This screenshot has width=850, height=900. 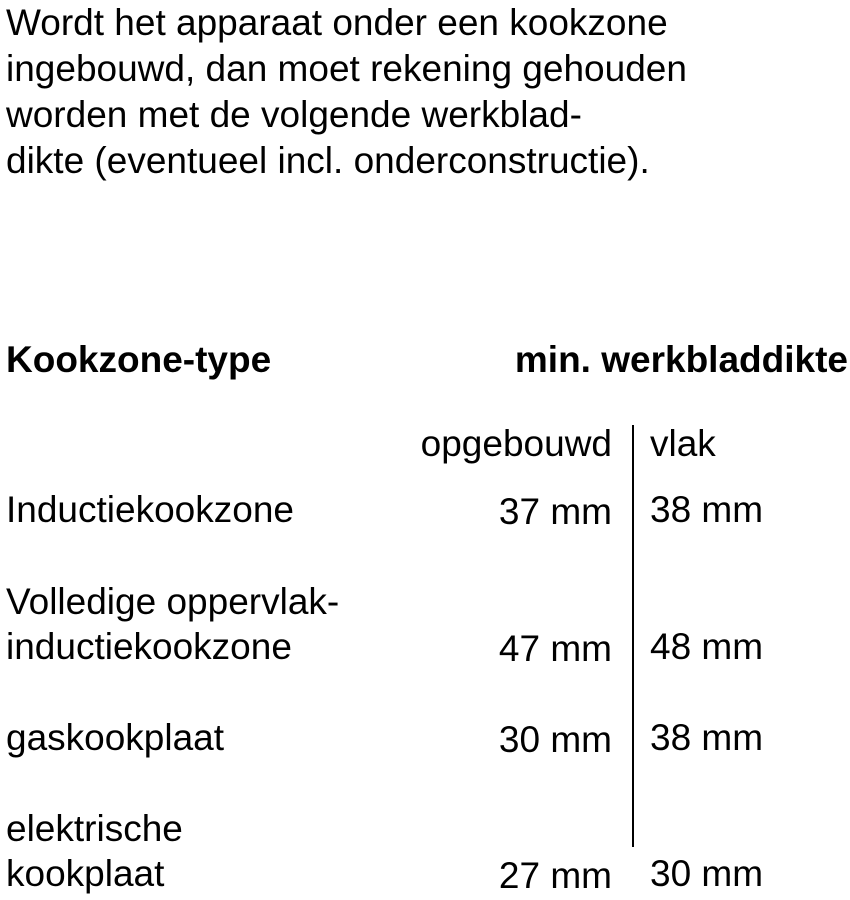 What do you see at coordinates (115, 737) in the screenshot?
I see `row-type: gaskookplaat` at bounding box center [115, 737].